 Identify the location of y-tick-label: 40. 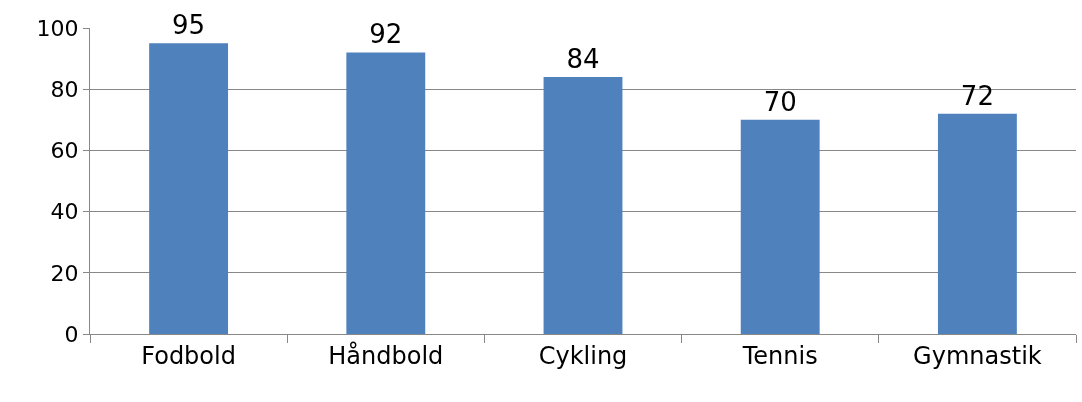
(64, 212).